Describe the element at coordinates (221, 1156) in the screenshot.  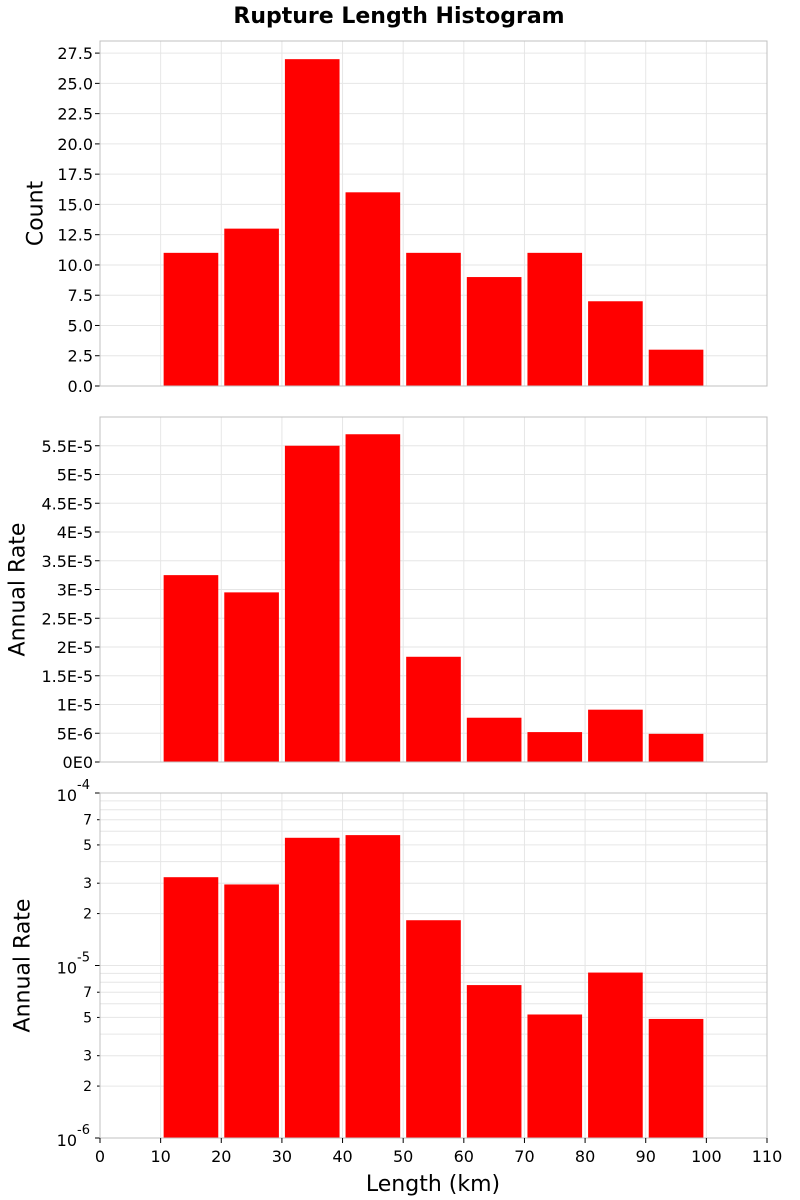
I see `x-tick-label: 20` at that location.